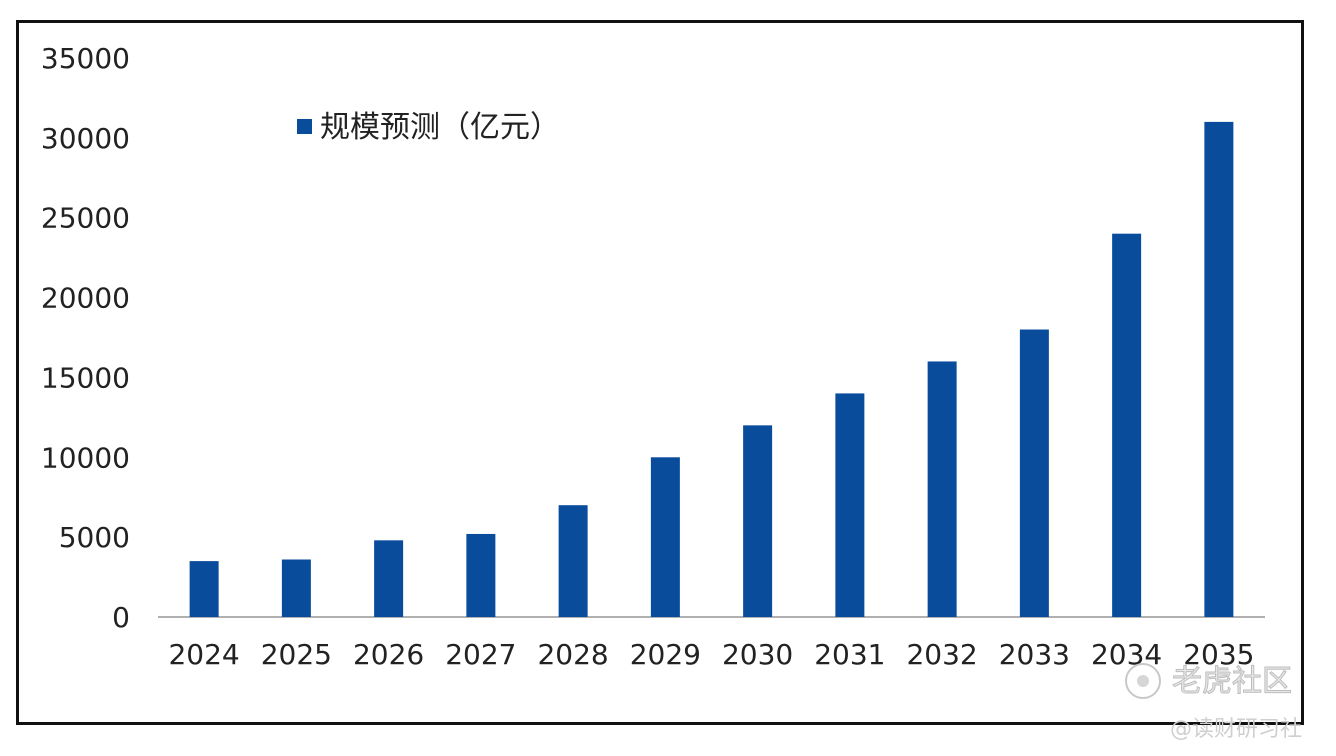  I want to click on watermark-sub-text: @读财研习社, so click(1236, 729).